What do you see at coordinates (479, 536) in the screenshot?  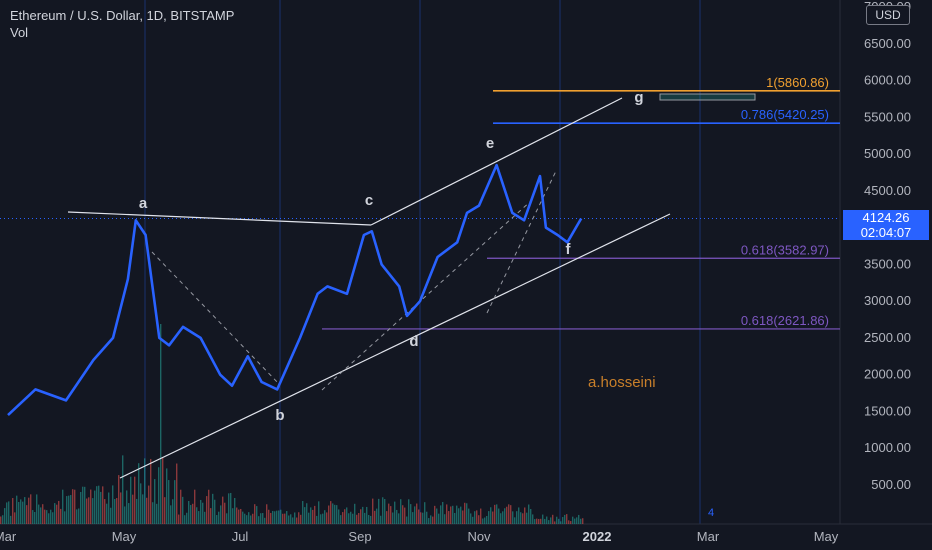 I see `x-tick-label: Nov` at bounding box center [479, 536].